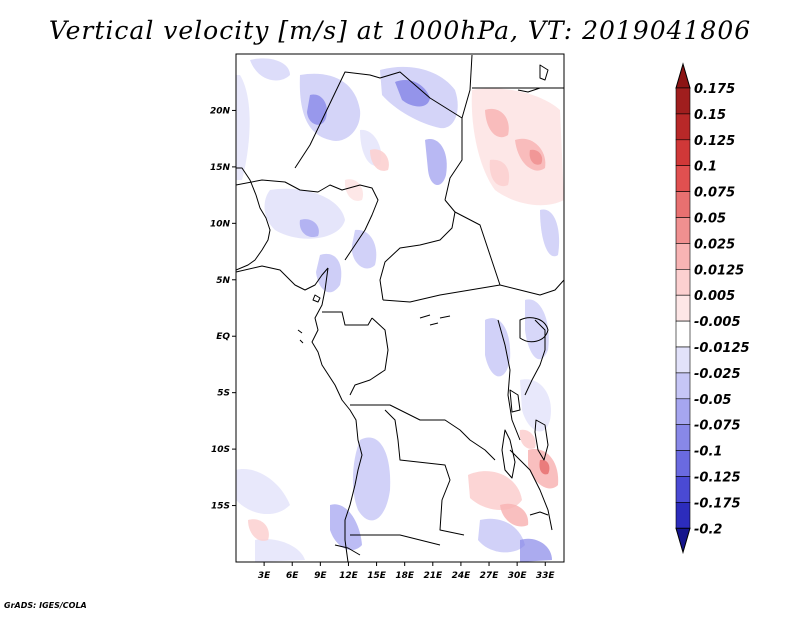  What do you see at coordinates (349, 576) in the screenshot?
I see `lon-tick-label: 12E` at bounding box center [349, 576].